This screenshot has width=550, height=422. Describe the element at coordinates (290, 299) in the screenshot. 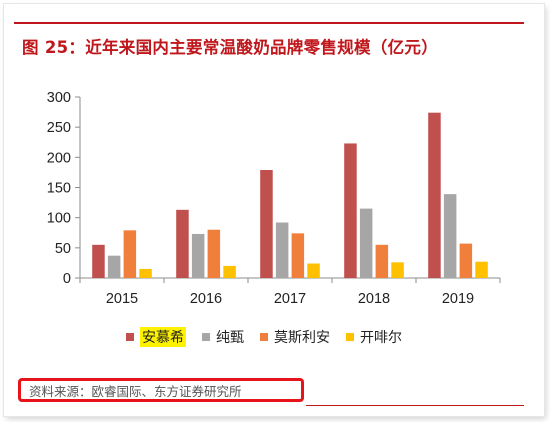

I see `x-tick-label: 2017` at that location.